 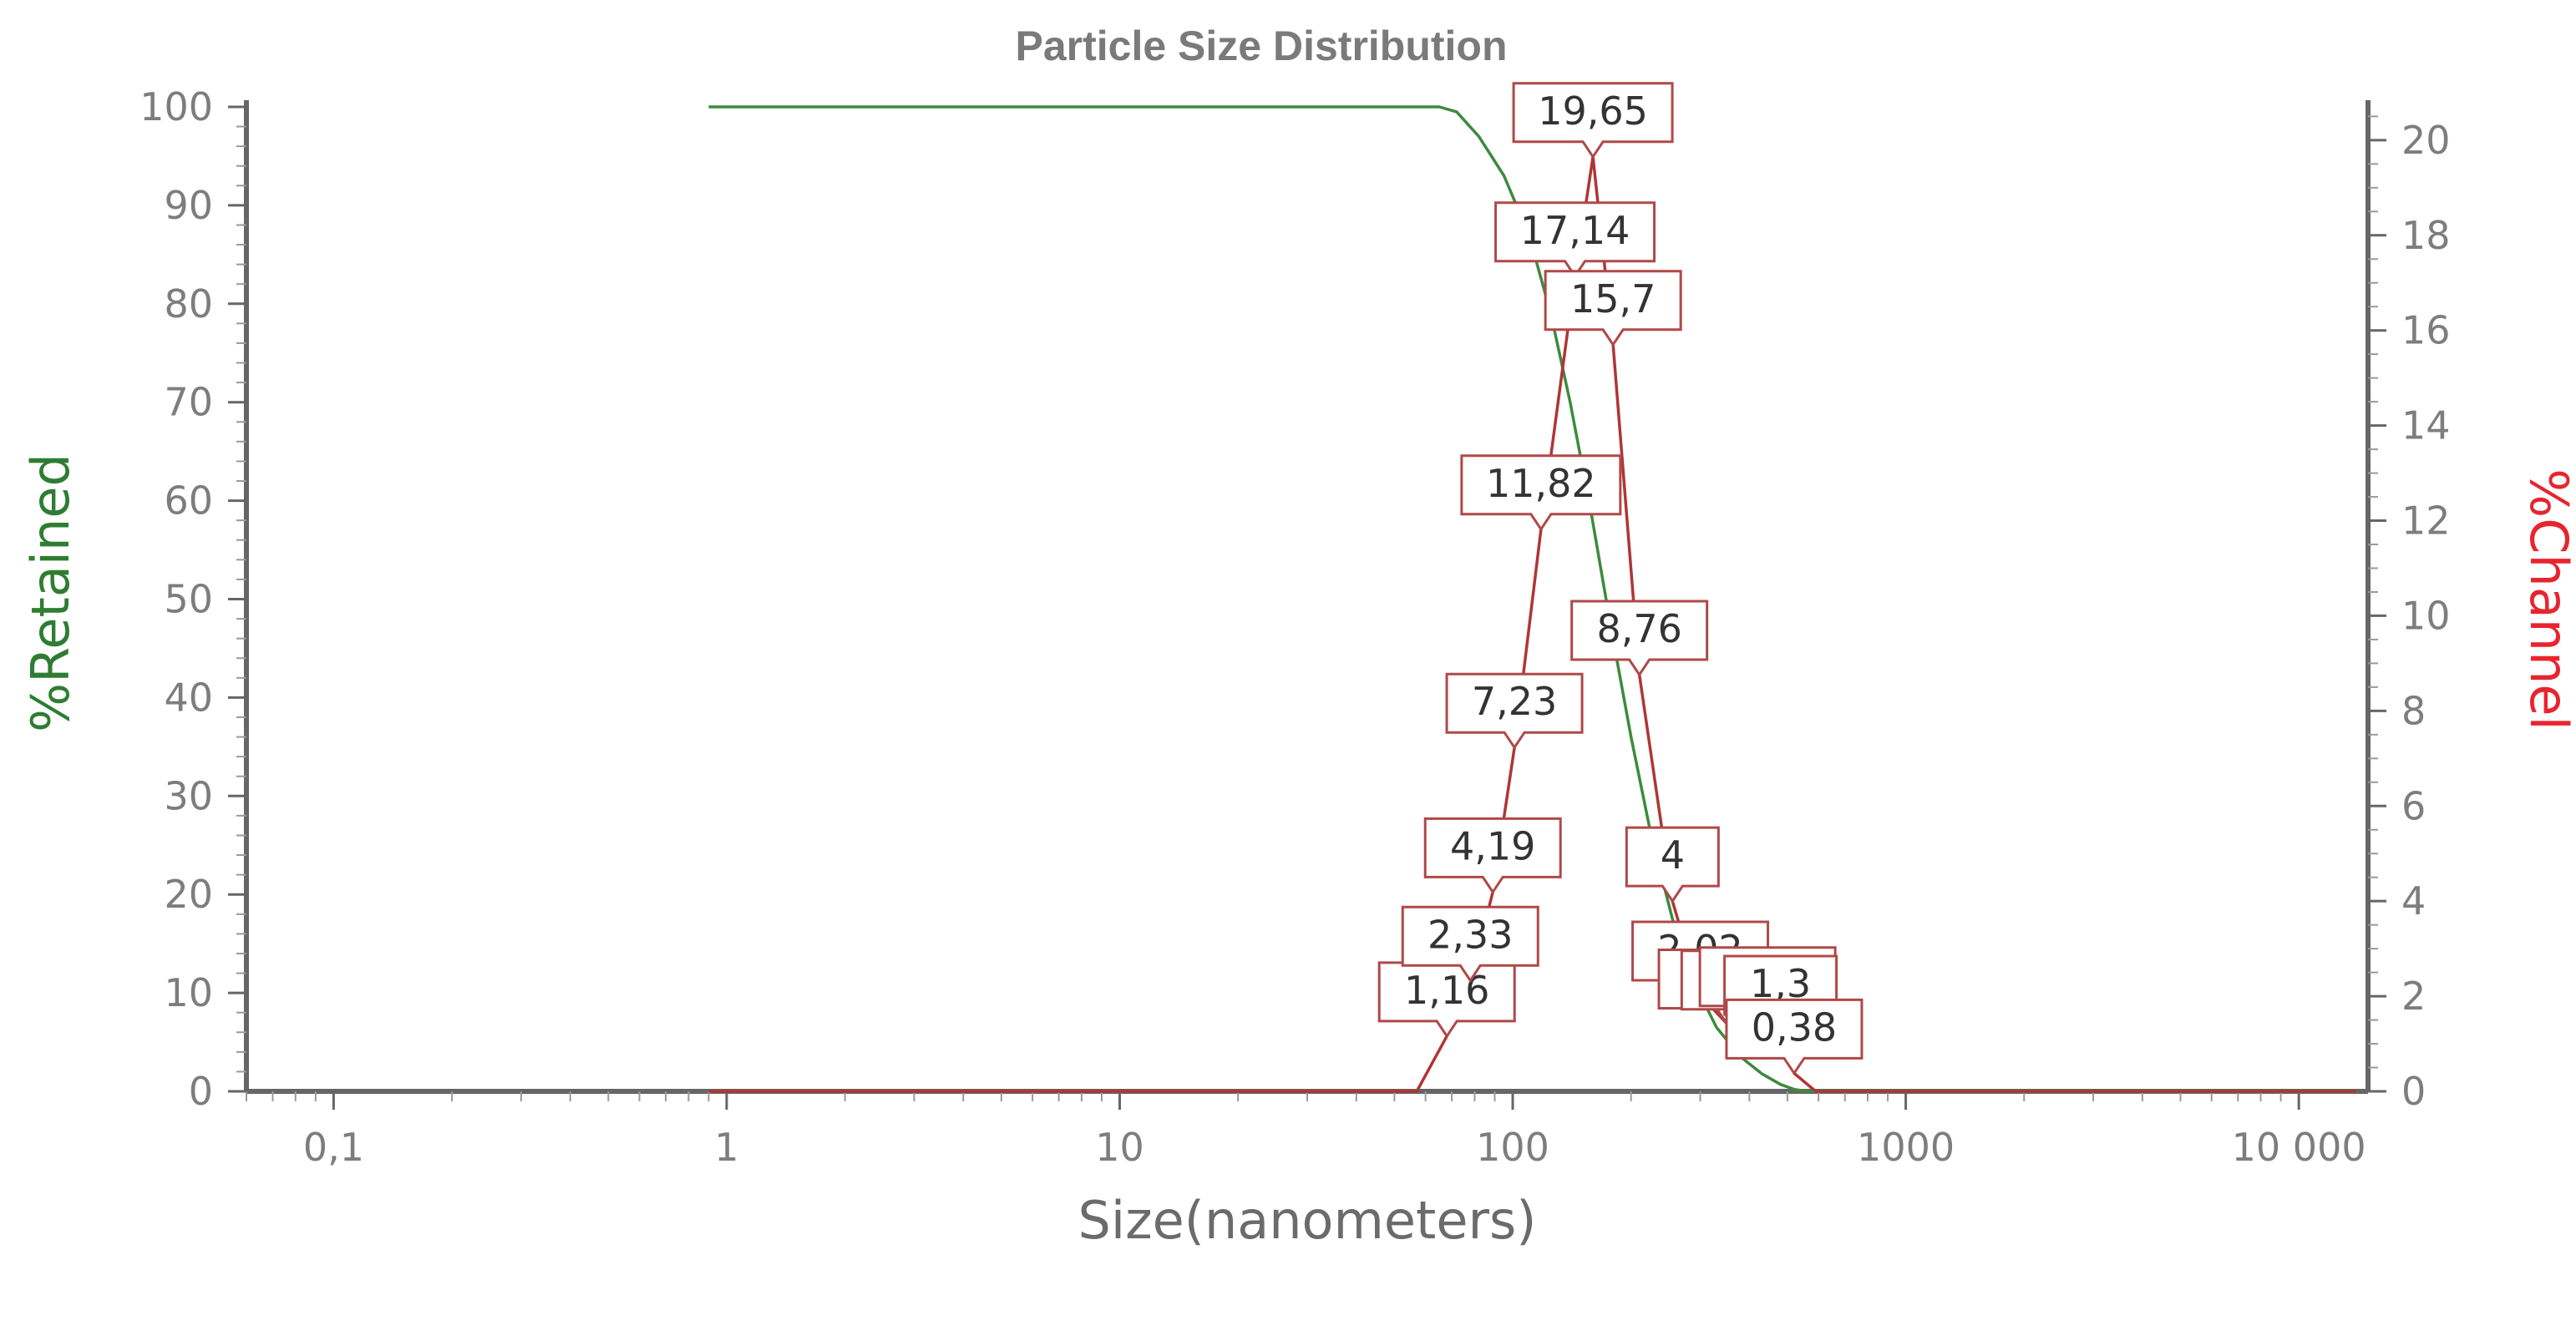 I want to click on data-label-callout: 1,16, so click(x=1446, y=1000).